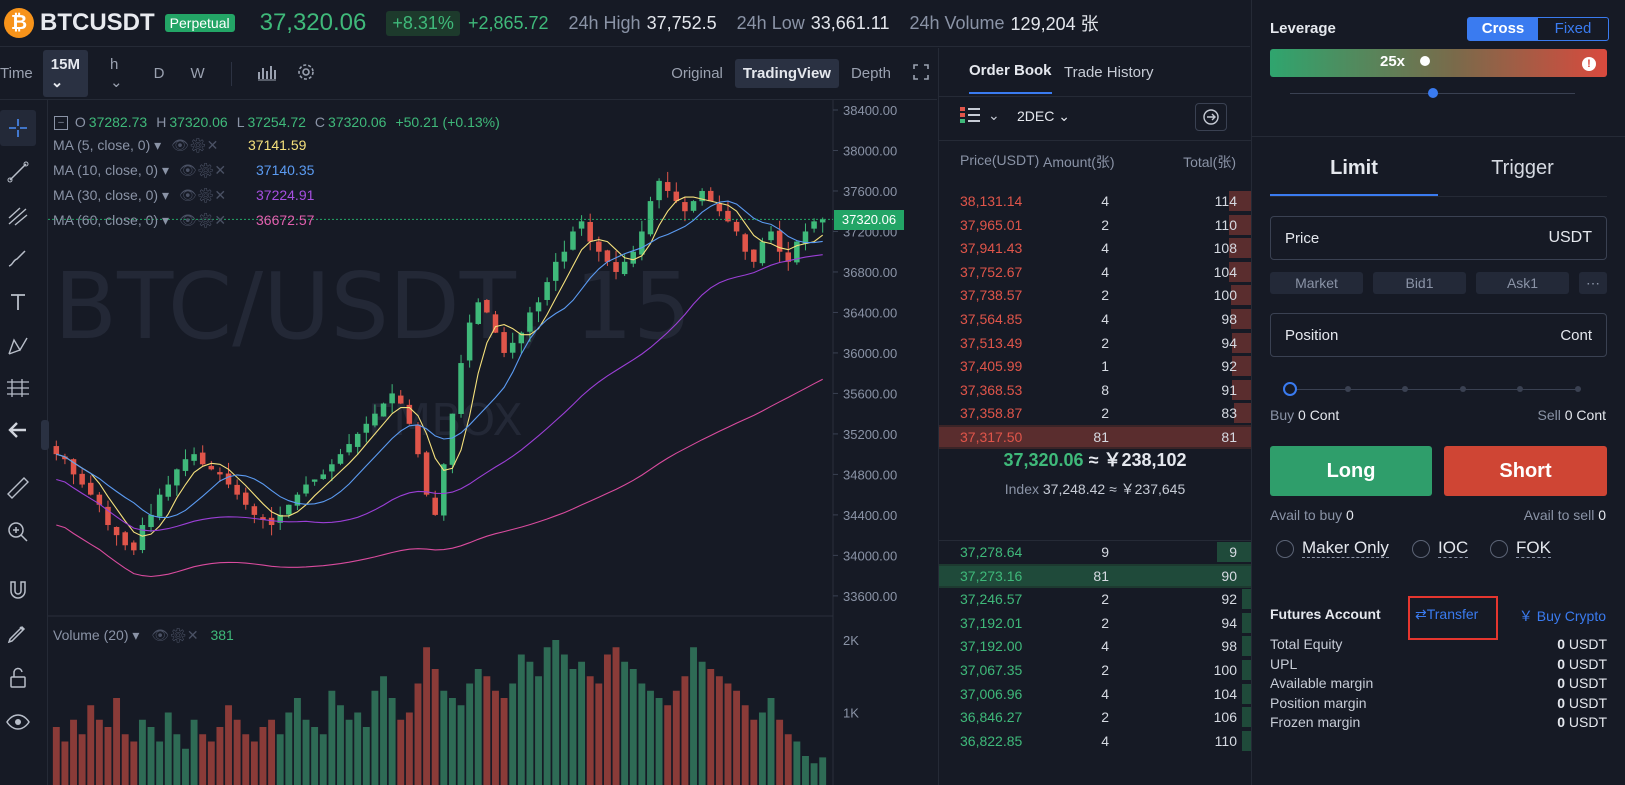 The height and width of the screenshot is (785, 1625). Describe the element at coordinates (1095, 623) in the screenshot. I see `bid-row: 37,192.01 2 94` at that location.